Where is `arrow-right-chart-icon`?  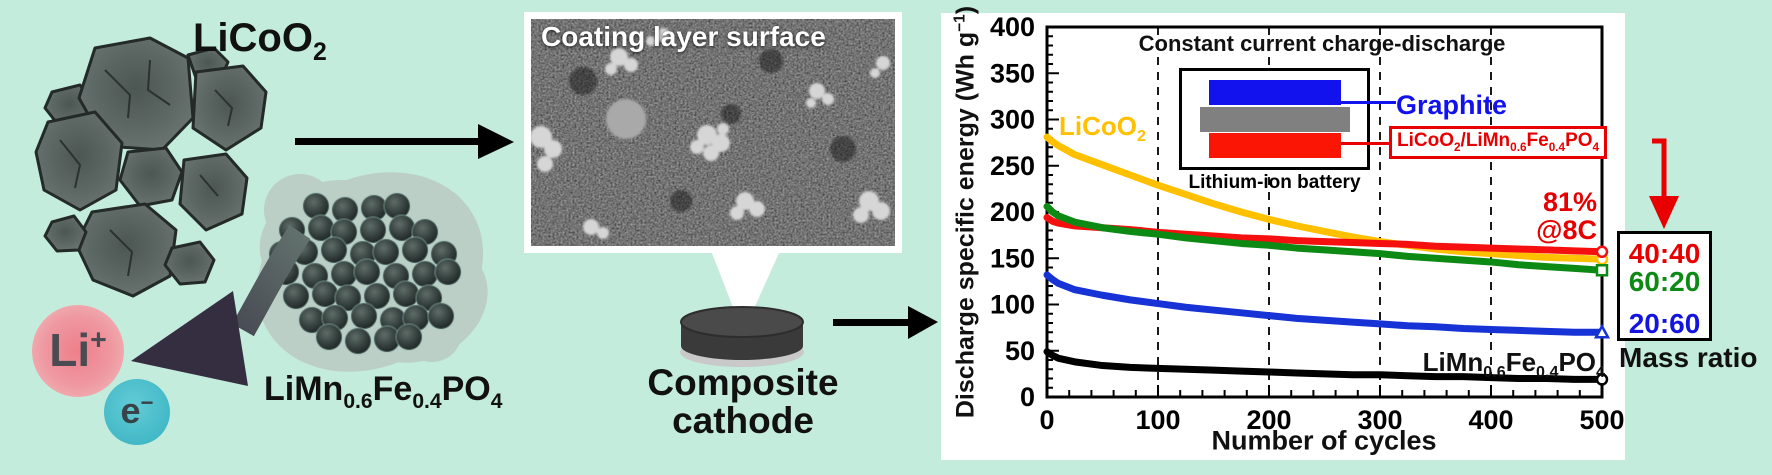
arrow-right-chart-icon is located at coordinates (885, 322).